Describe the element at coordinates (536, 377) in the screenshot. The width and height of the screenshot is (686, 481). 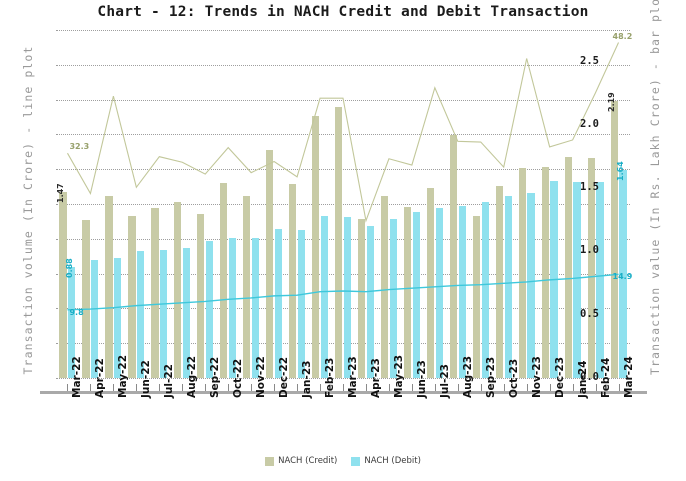
I see `x-axis-label: Nov-23` at that location.